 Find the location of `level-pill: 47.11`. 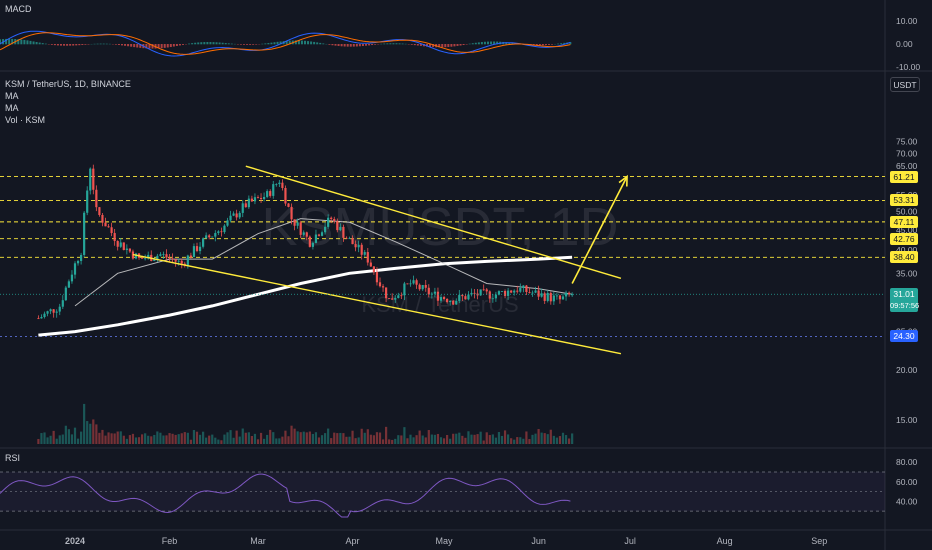

level-pill: 47.11 is located at coordinates (904, 221).